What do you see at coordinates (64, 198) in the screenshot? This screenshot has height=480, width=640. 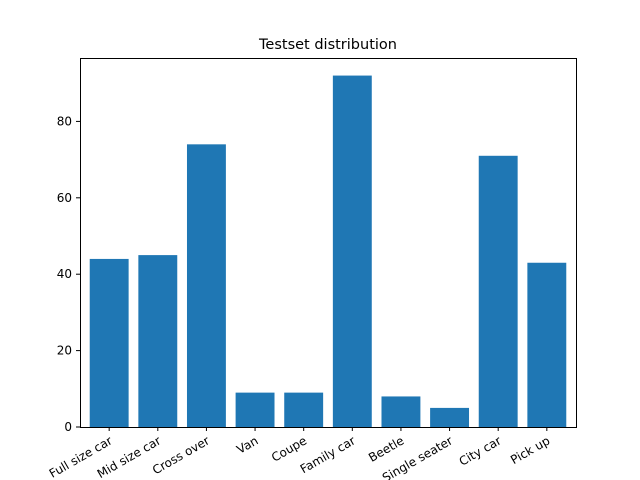 I see `y-tick-label: 60` at bounding box center [64, 198].